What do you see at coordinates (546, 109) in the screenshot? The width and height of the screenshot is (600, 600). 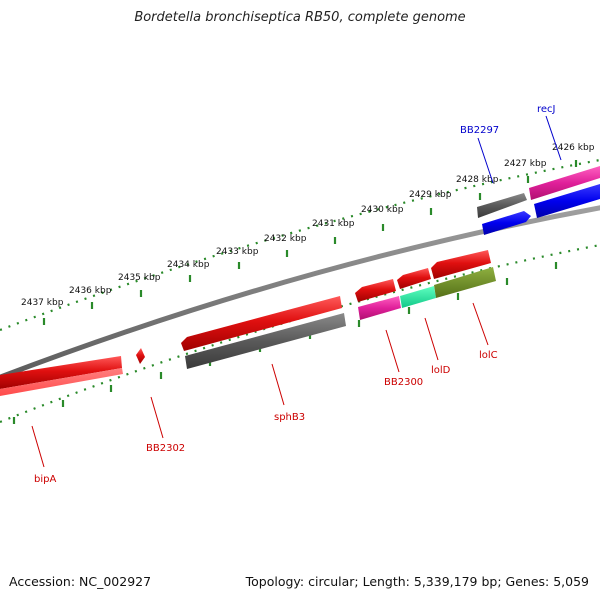 I see `gene-label-recJ: recJ` at bounding box center [546, 109].